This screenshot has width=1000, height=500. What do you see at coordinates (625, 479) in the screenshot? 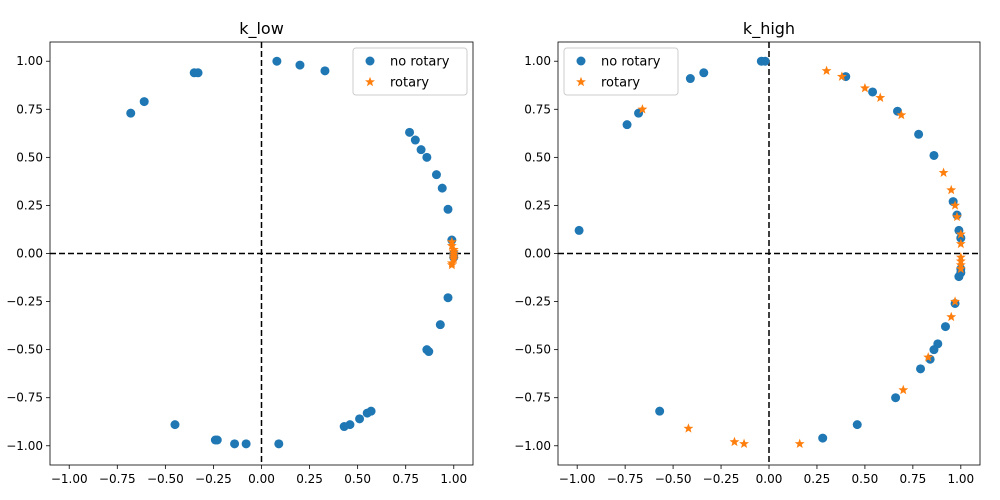
I see `x-tick-label: −0.75` at bounding box center [625, 479].